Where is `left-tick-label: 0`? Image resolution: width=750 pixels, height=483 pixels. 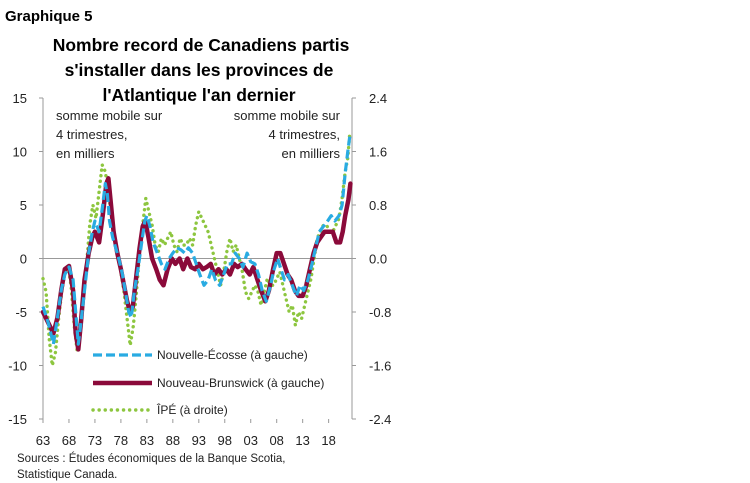 left-tick-label: 0 is located at coordinates (23, 259).